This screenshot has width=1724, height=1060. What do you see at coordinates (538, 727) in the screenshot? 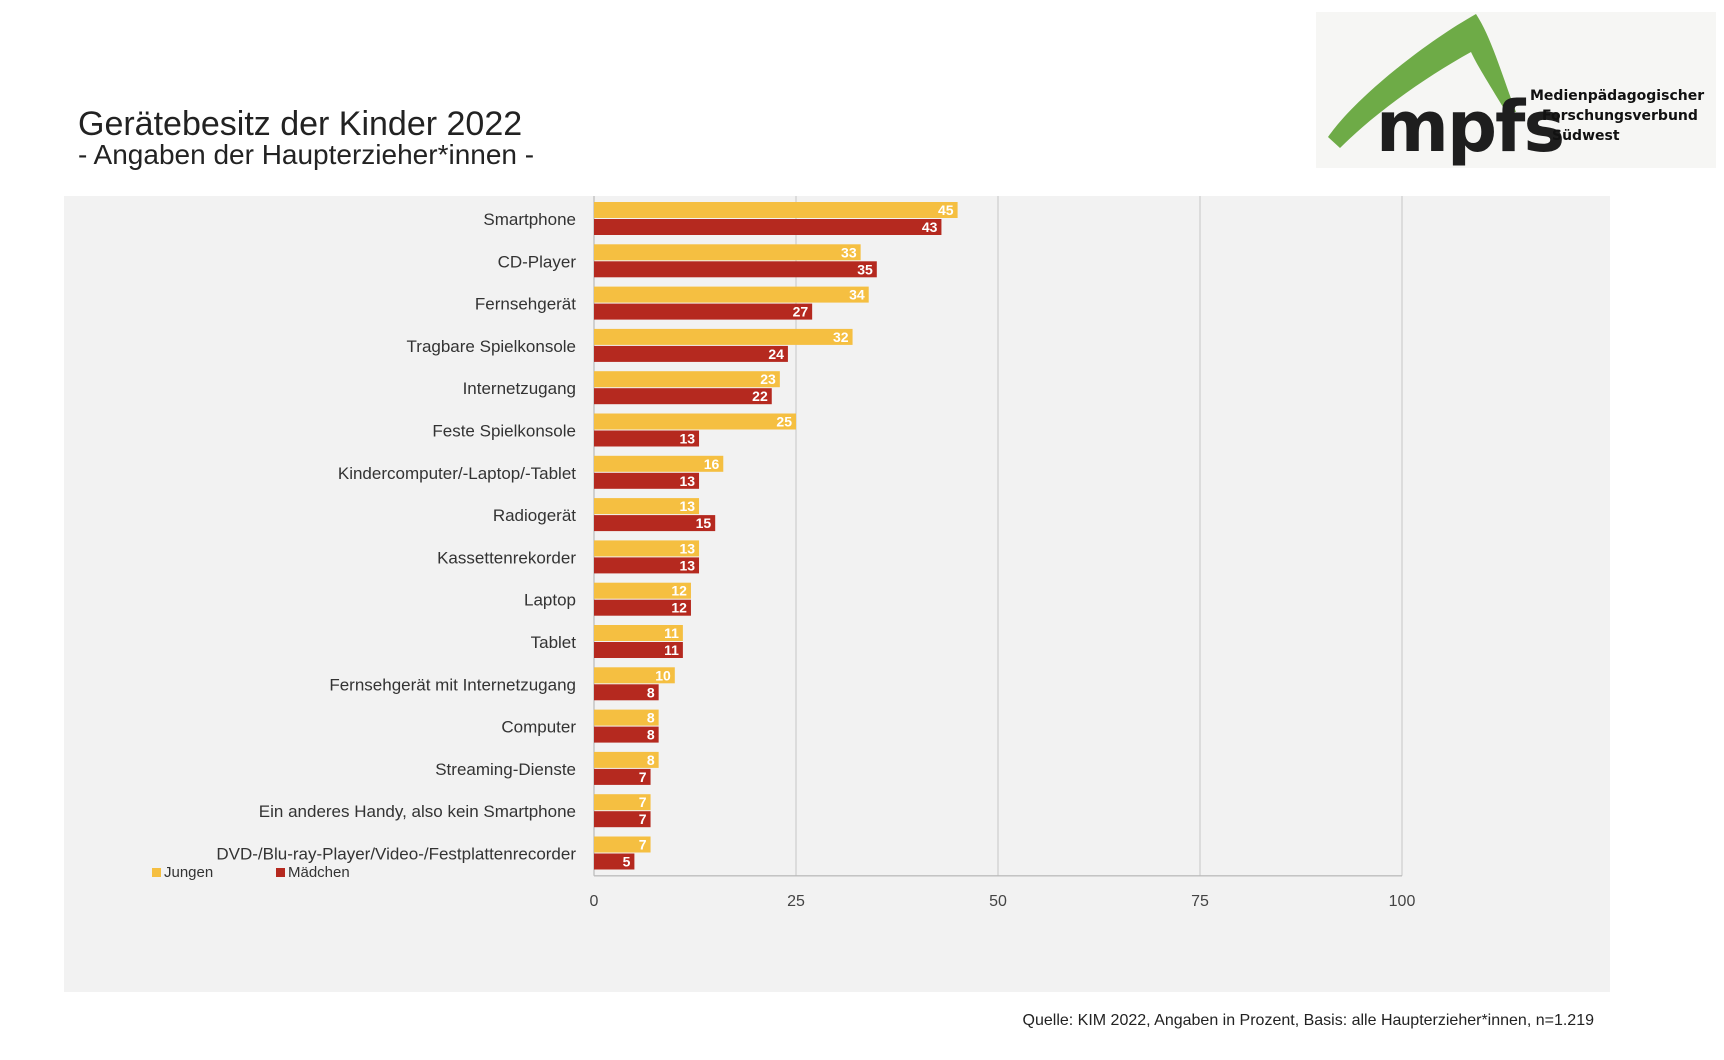
I see `category-label: Computer` at bounding box center [538, 727].